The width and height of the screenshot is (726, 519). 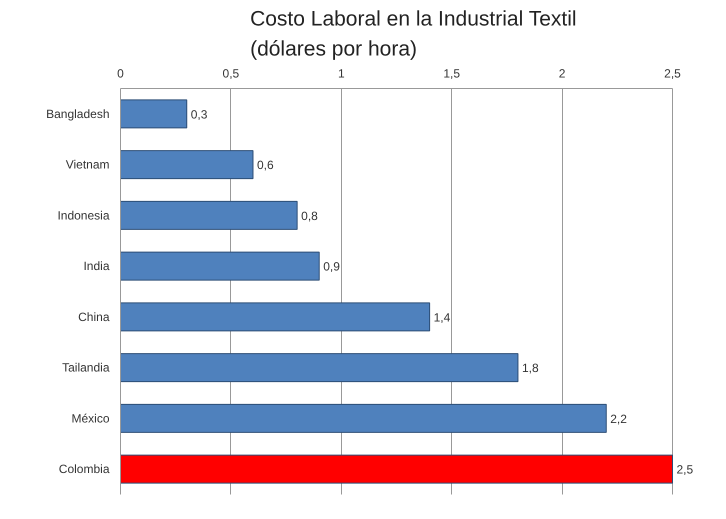 What do you see at coordinates (673, 73) in the screenshot?
I see `x-tick-label: 2,5` at bounding box center [673, 73].